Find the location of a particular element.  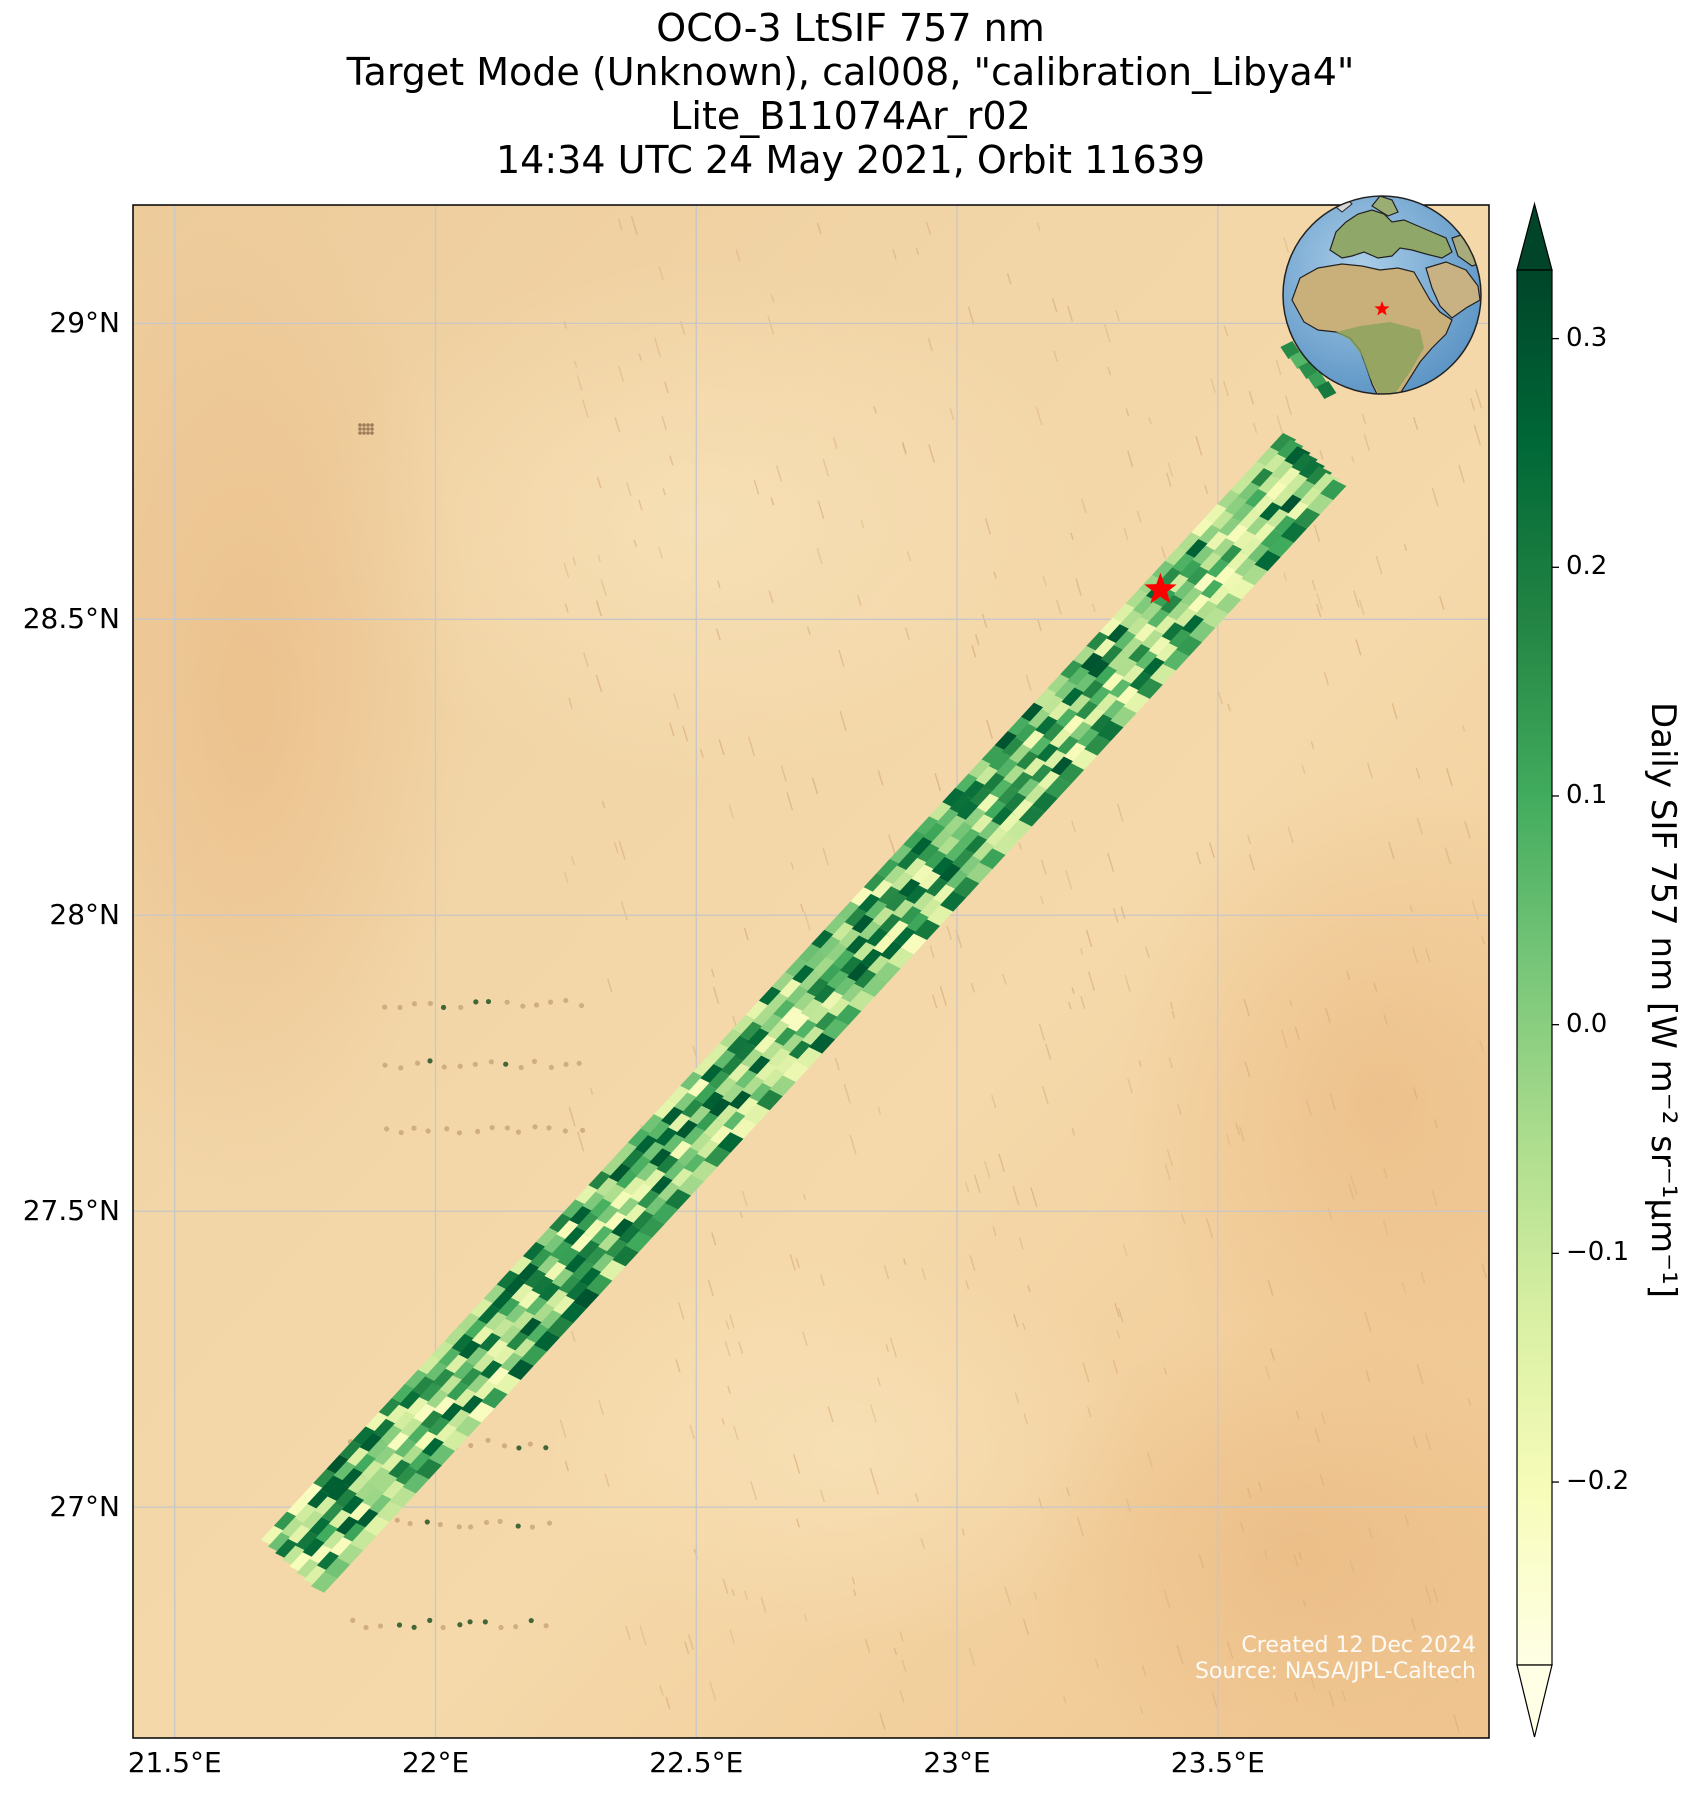

globe-europe is located at coordinates (1391, 234).